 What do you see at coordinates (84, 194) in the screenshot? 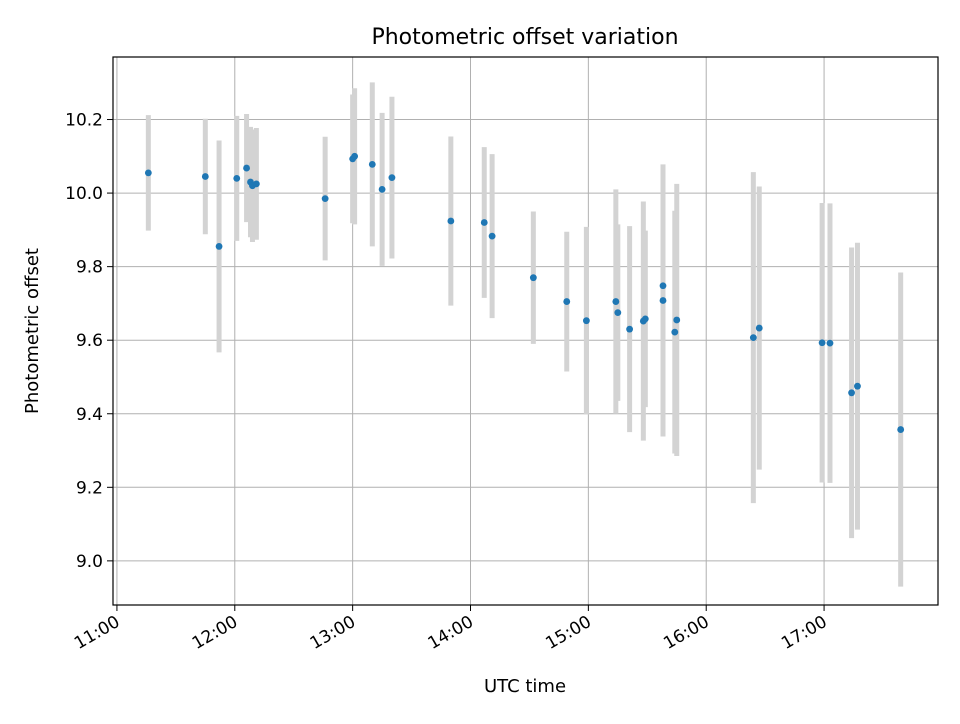
I see `y-tick-label: 10.0` at bounding box center [84, 194].